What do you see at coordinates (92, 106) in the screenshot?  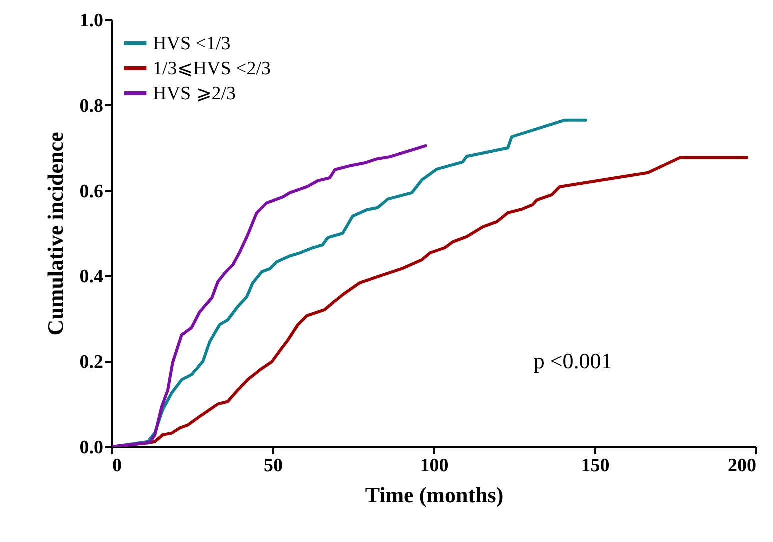 I see `y-tick-label: 0.8` at bounding box center [92, 106].